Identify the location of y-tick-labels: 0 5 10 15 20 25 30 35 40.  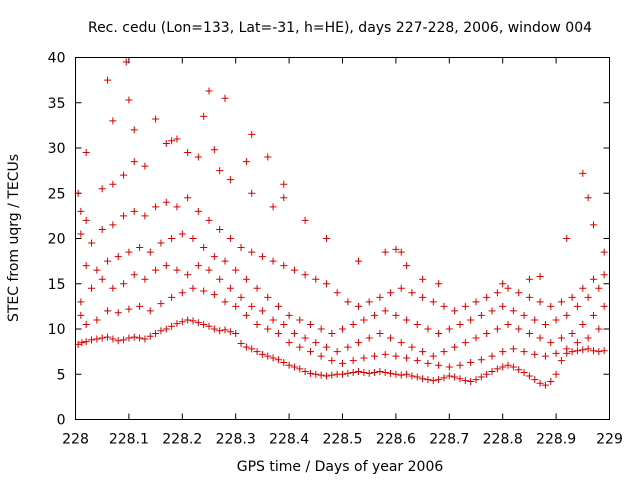
(57, 240).